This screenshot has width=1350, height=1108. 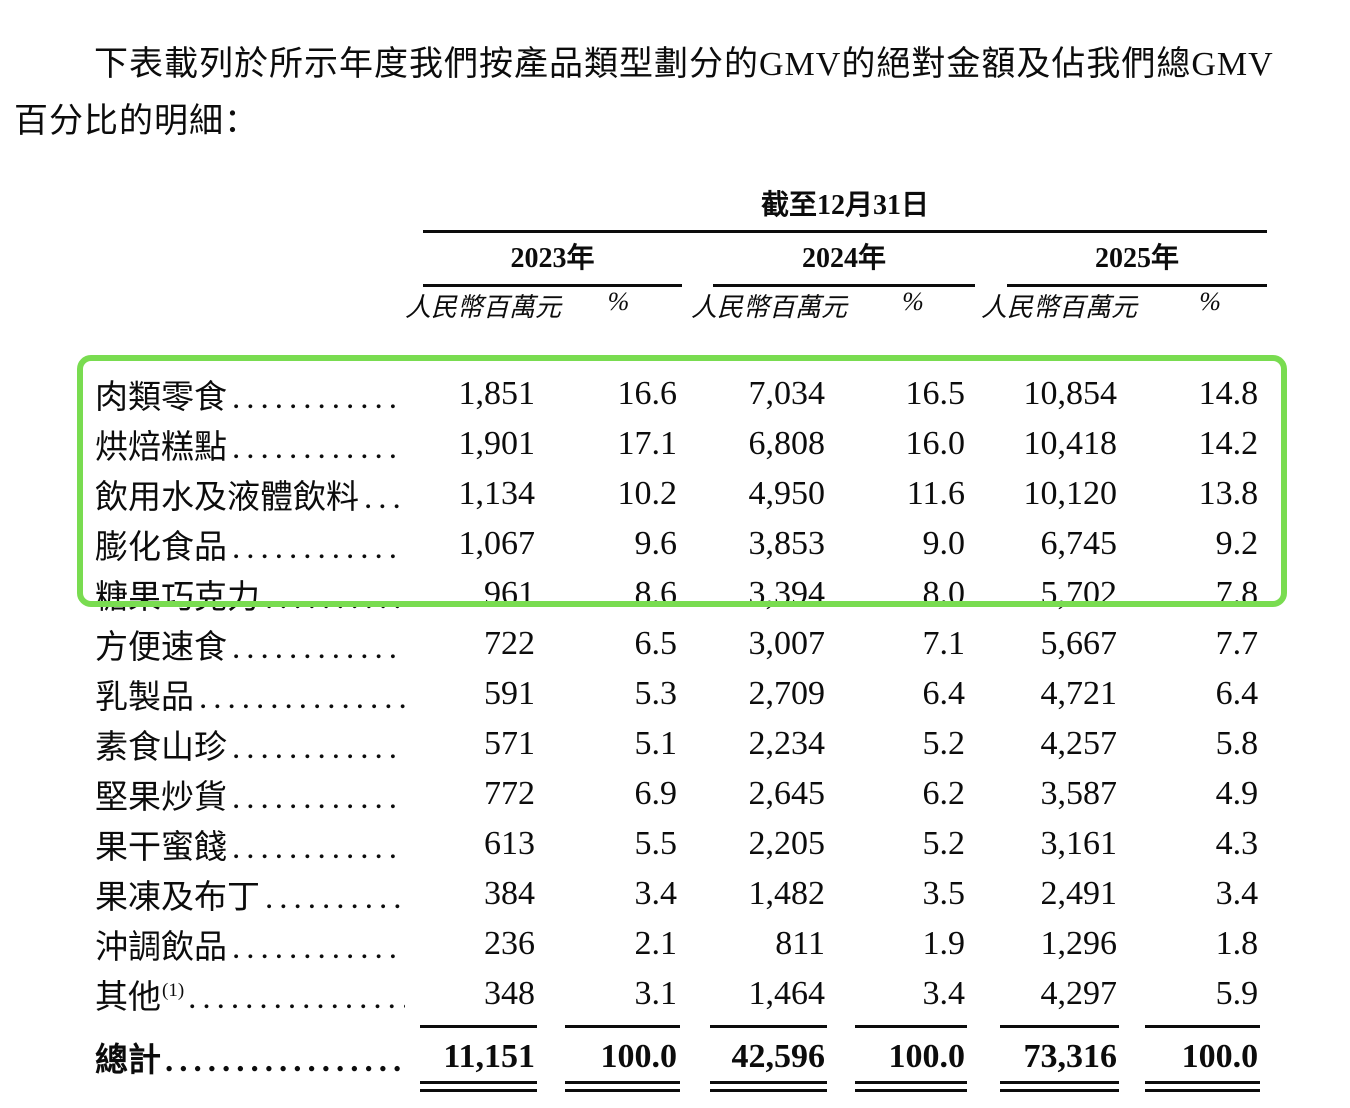 I want to click on cell-2024-amount: 1,482, so click(x=787, y=893).